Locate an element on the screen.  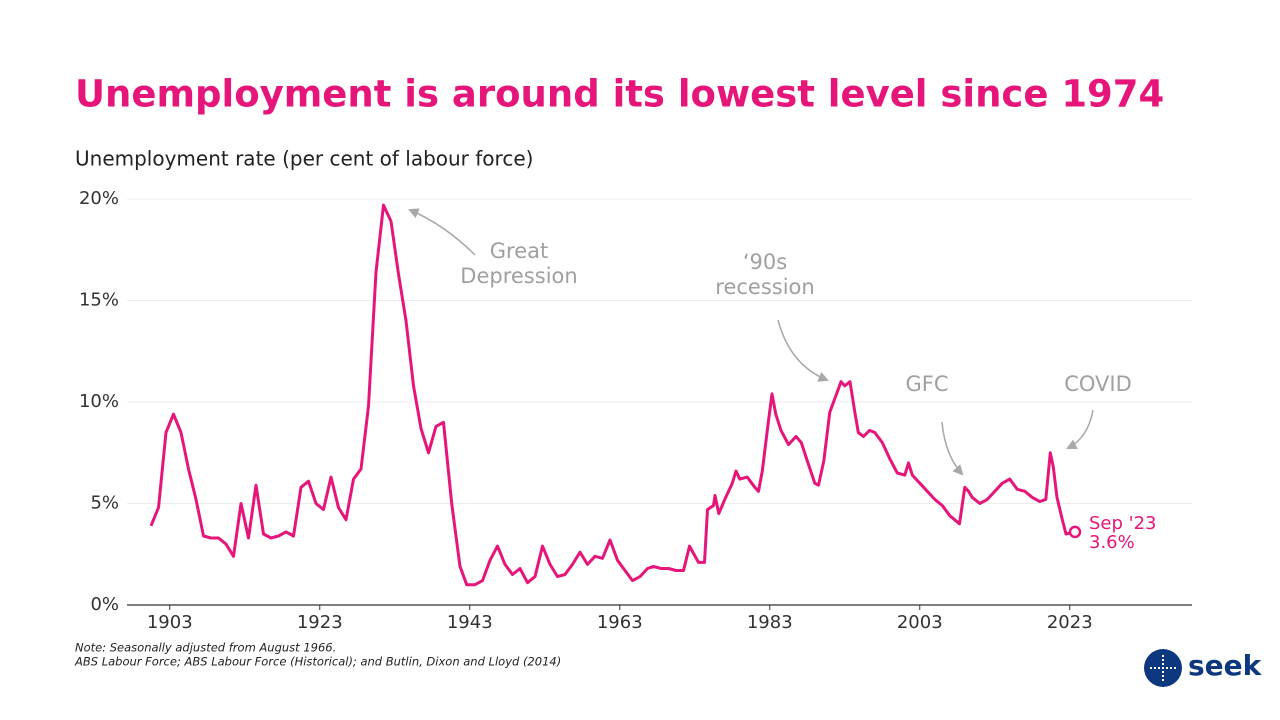
logo-text: seek is located at coordinates (1225, 665).